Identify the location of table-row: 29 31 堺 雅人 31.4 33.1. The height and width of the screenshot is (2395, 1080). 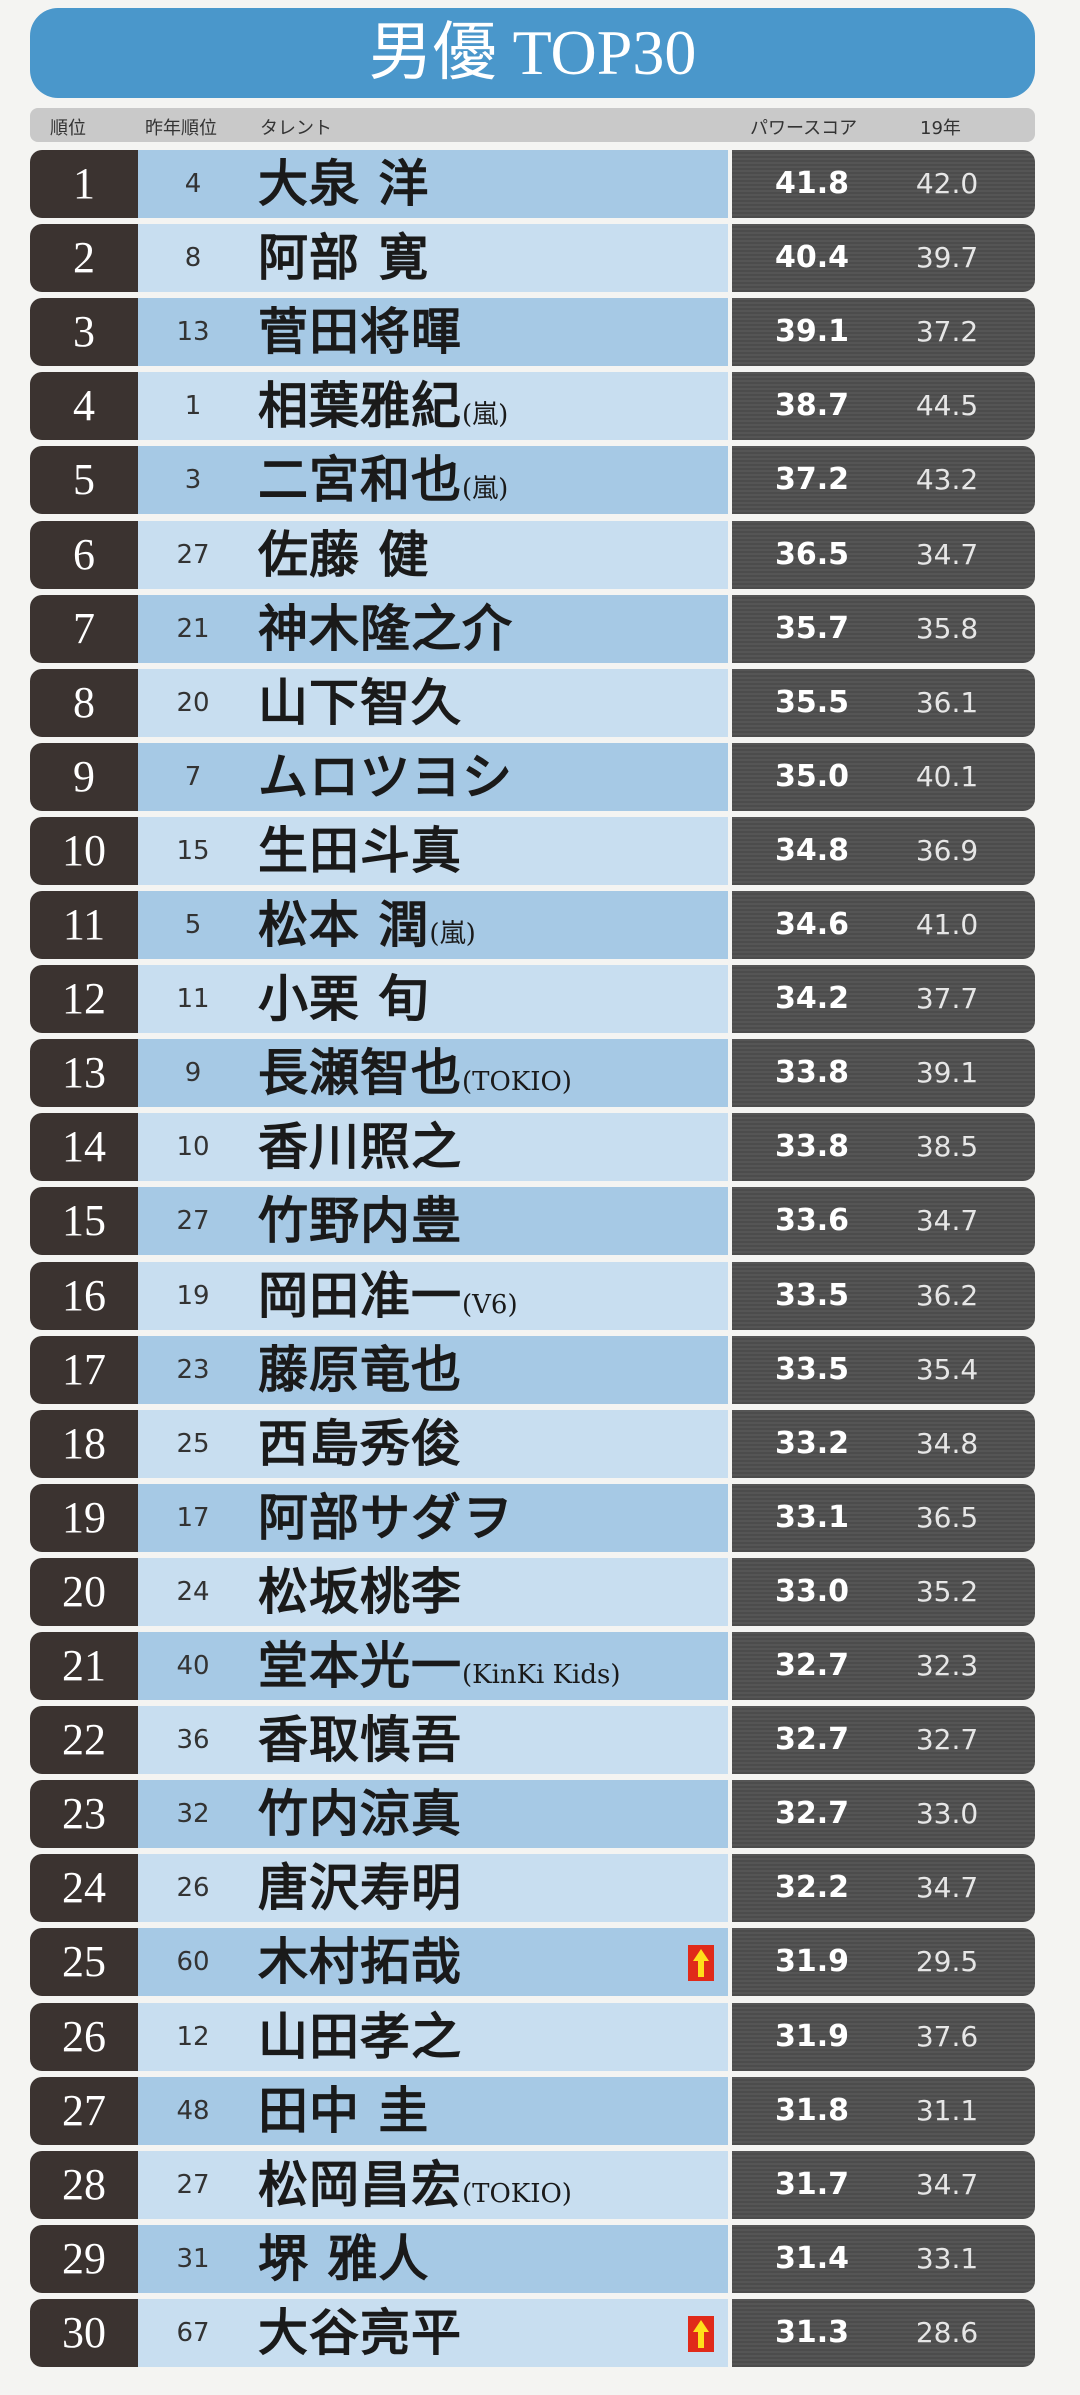
(532, 2258).